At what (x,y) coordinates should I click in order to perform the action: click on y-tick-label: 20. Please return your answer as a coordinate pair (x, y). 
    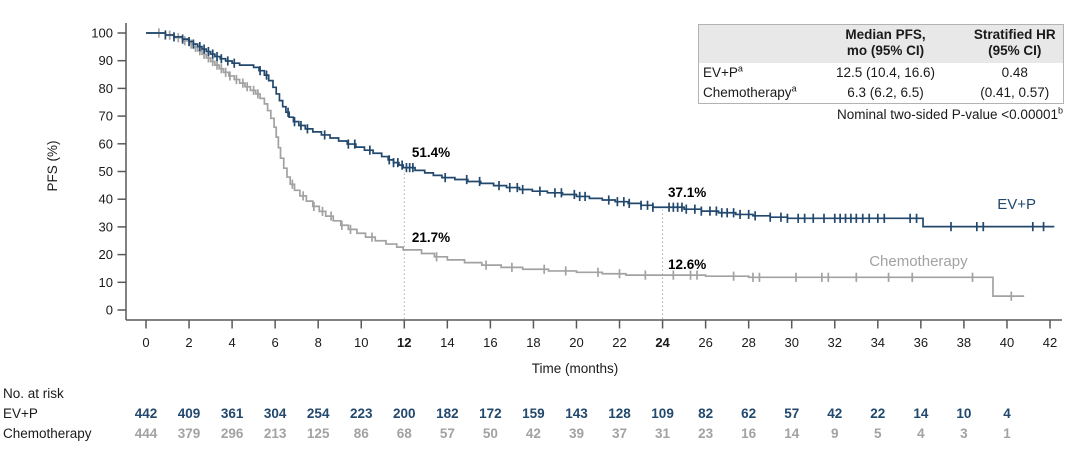
    Looking at the image, I should click on (106, 254).